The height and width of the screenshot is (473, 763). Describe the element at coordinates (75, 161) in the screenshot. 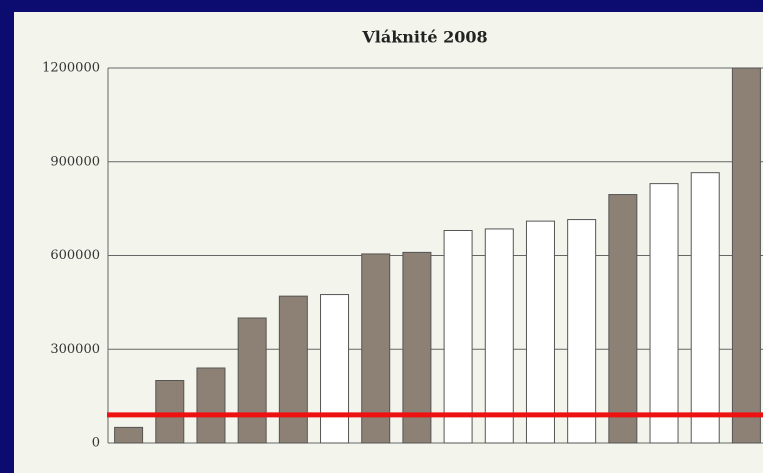

I see `y-tick-label: 900000` at that location.